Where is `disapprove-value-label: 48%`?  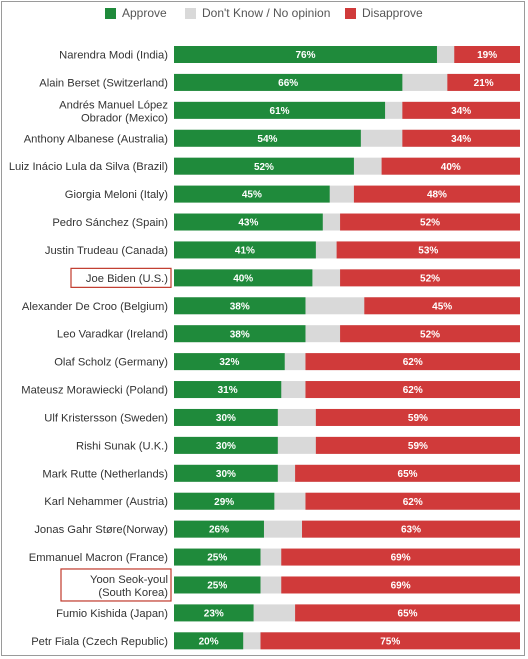 disapprove-value-label: 48% is located at coordinates (437, 195).